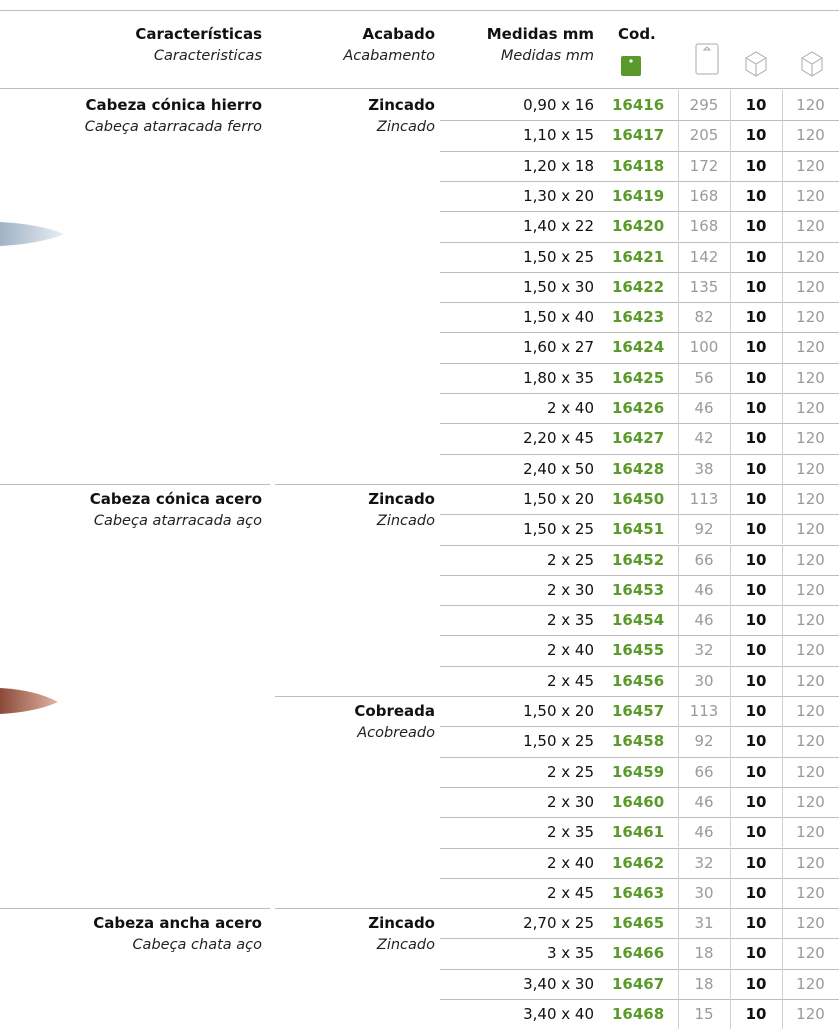 This screenshot has height=1029, width=839. I want to click on code: 16420, so click(638, 226).